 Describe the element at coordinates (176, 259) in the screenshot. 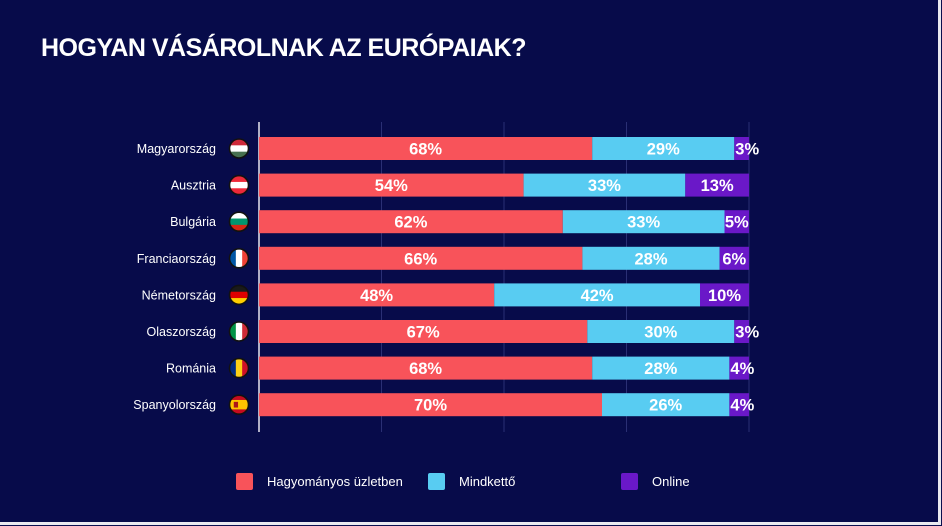

I see `category-label: Franciaország` at that location.